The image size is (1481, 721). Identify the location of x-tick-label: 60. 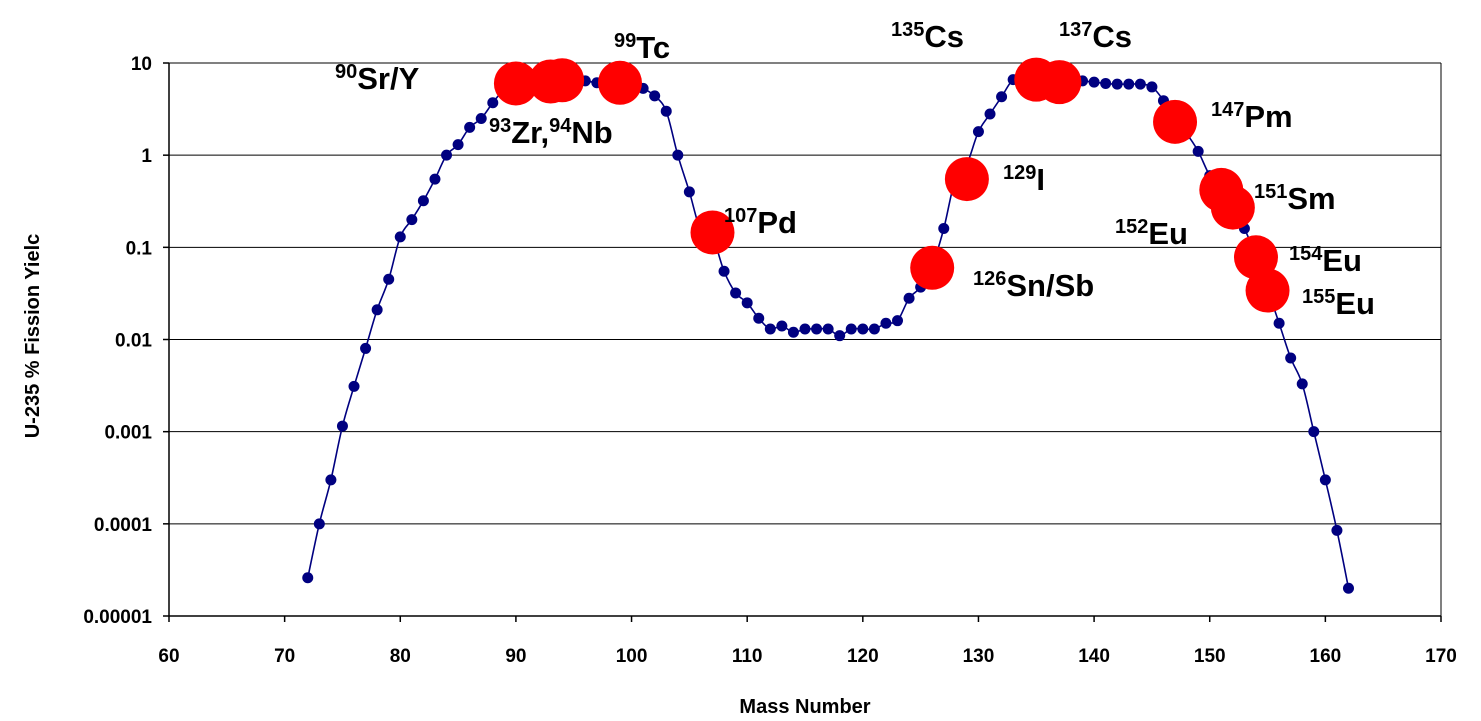
(168, 656).